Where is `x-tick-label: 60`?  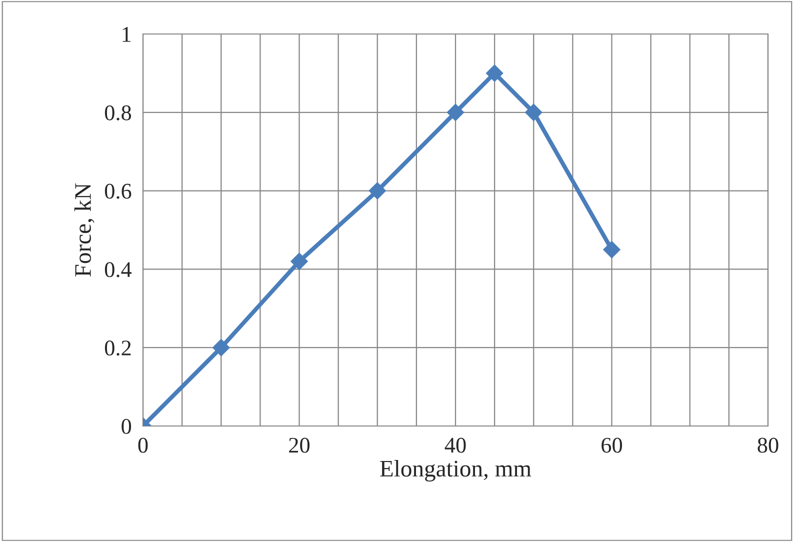
x-tick-label: 60 is located at coordinates (612, 445).